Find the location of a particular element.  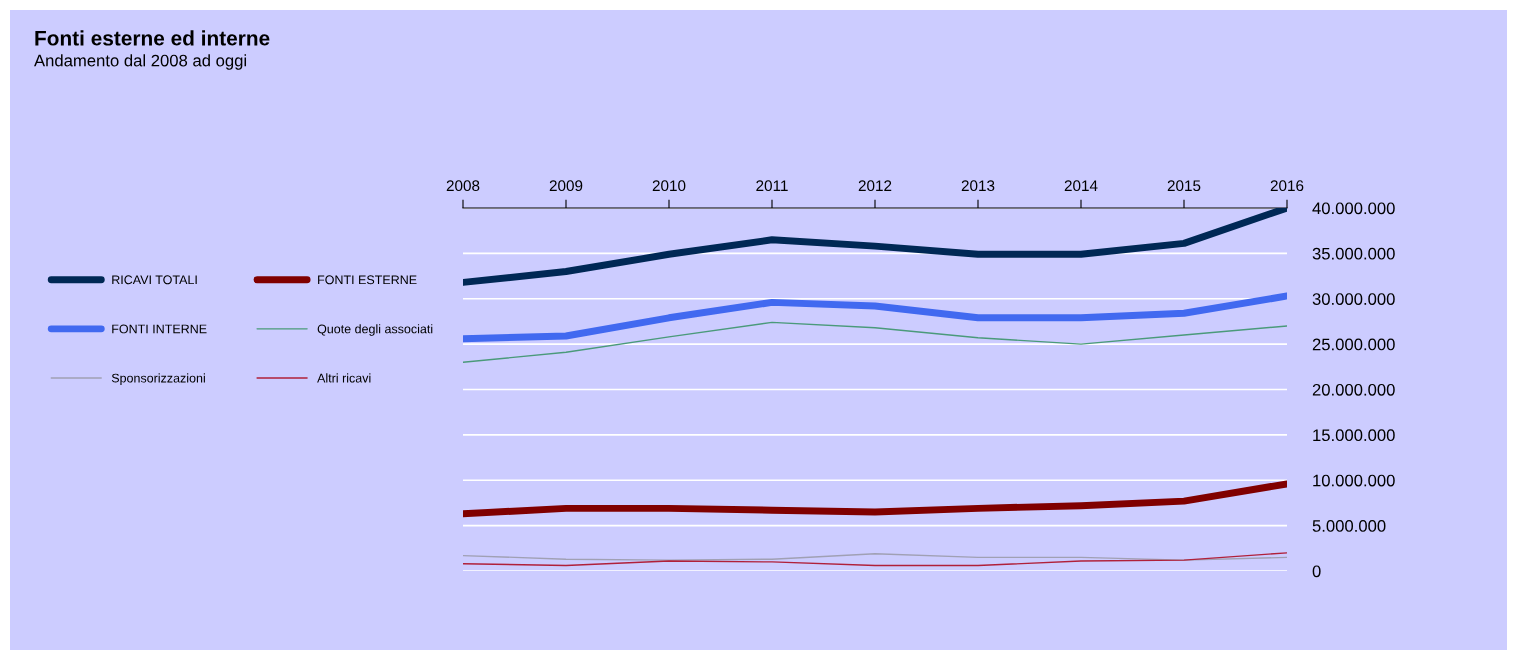

legend-label: Quote degli associati is located at coordinates (375, 330).